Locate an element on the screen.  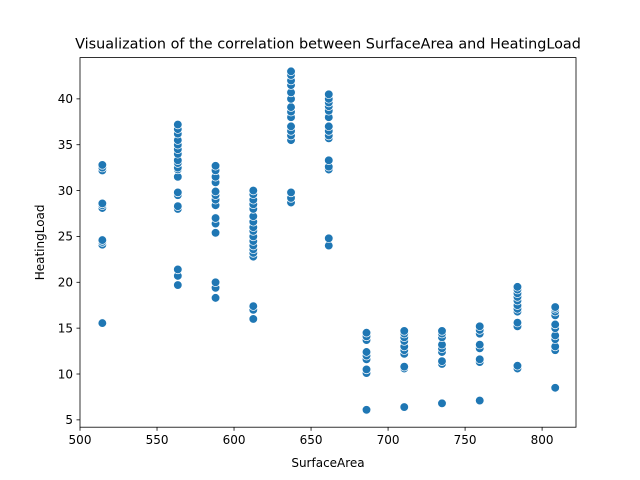
x-axis-ticks: 500 550 600 650 700 750 800 is located at coordinates (311, 437).